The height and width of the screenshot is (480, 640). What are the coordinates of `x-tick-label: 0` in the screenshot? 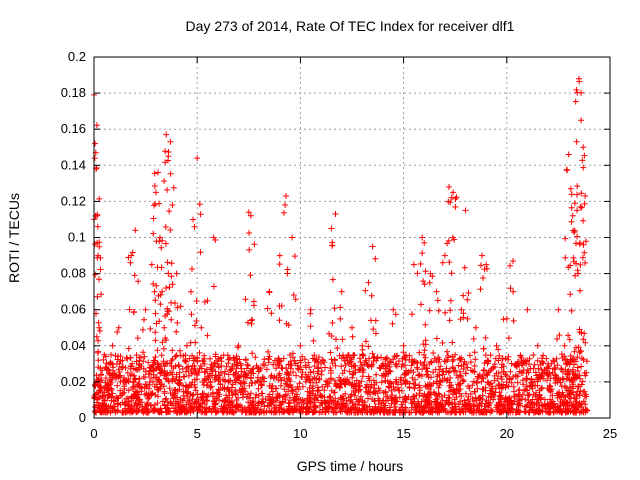 It's located at (93, 433).